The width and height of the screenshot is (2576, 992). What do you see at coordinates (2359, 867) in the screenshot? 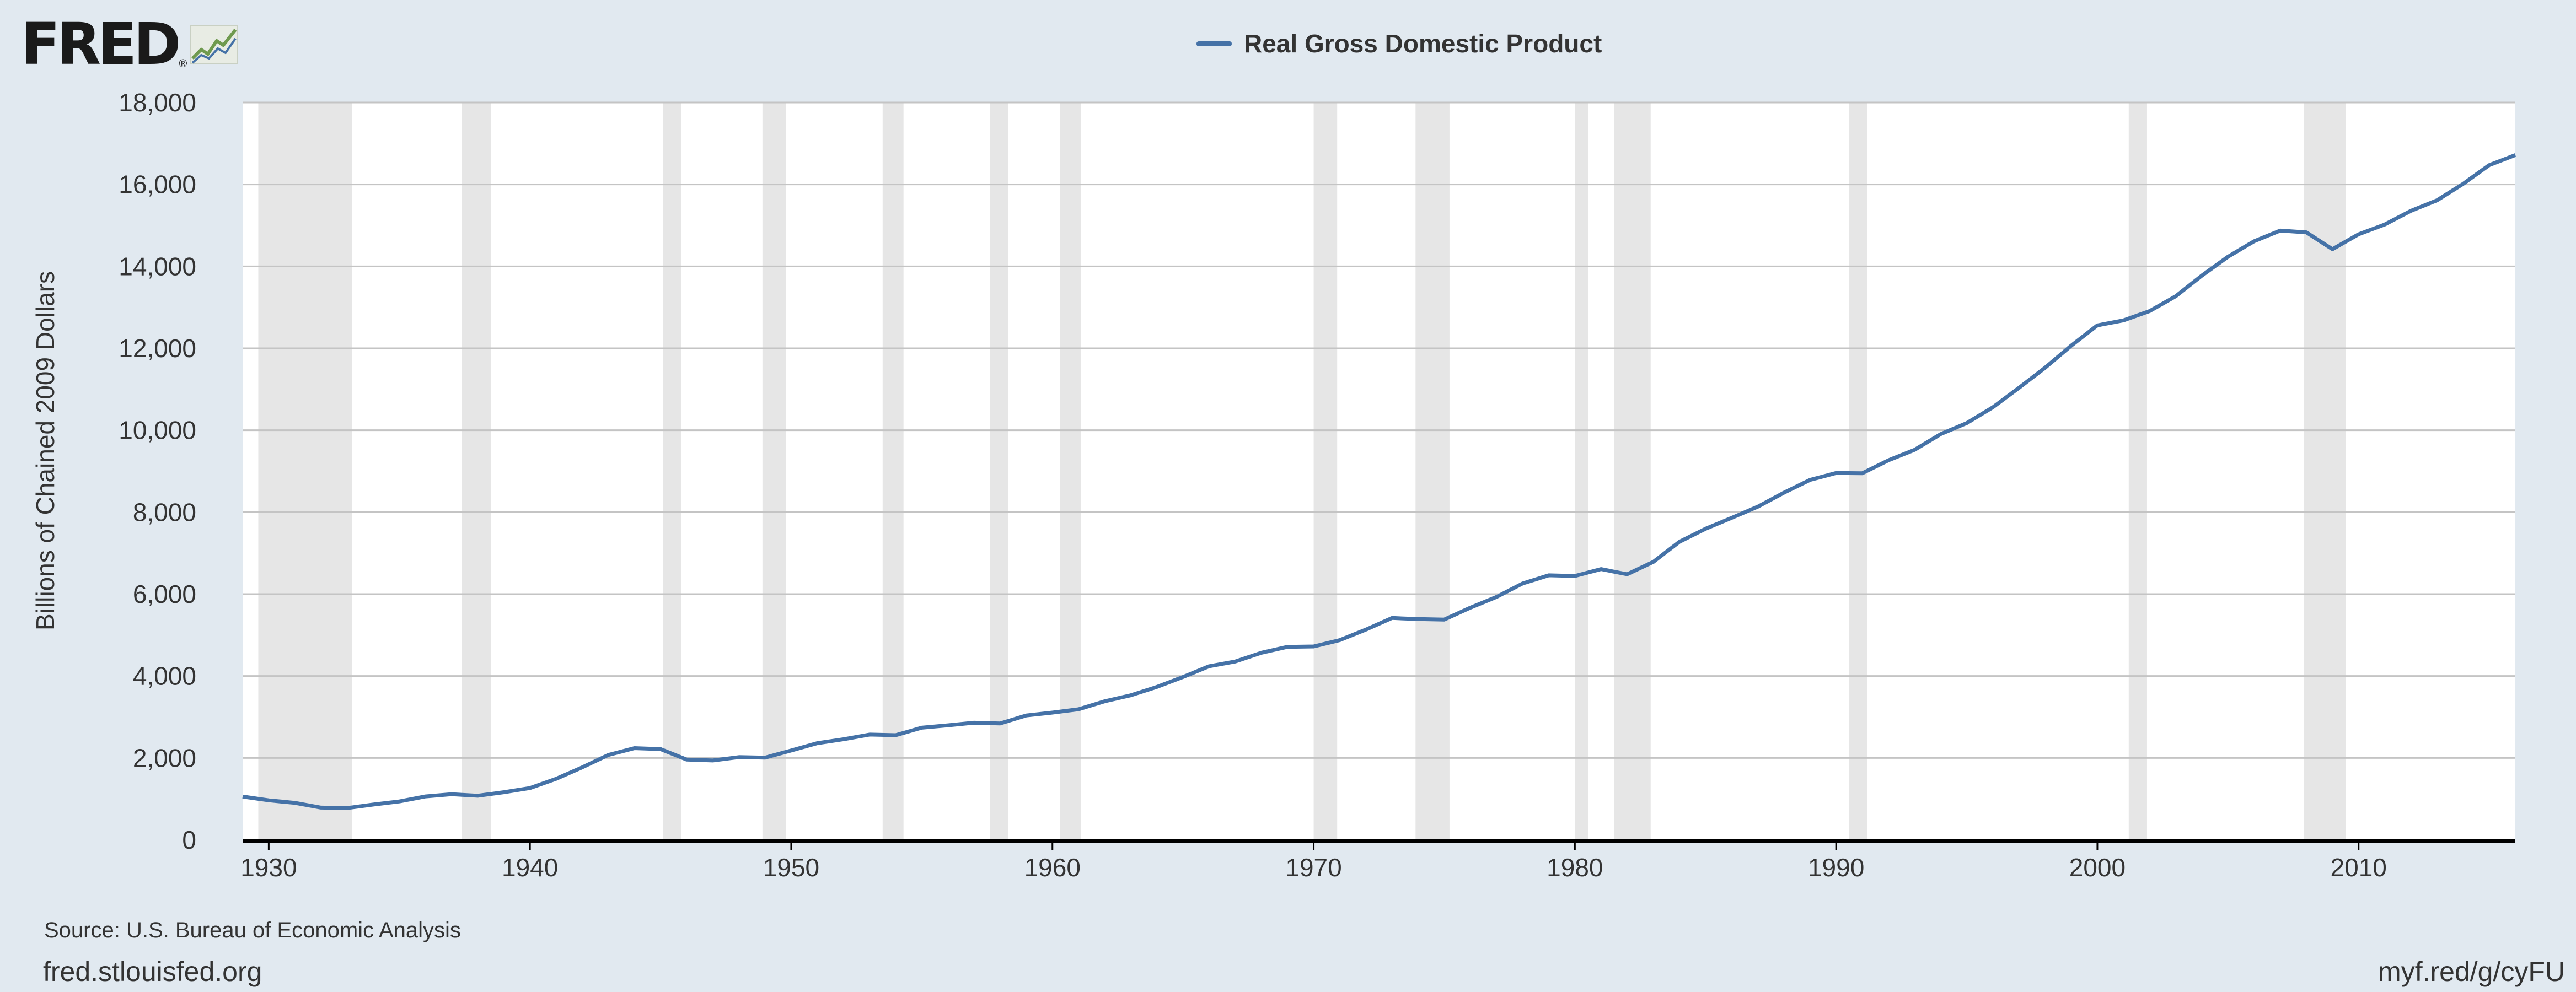
I see `x-tick-label: 2010` at bounding box center [2359, 867].